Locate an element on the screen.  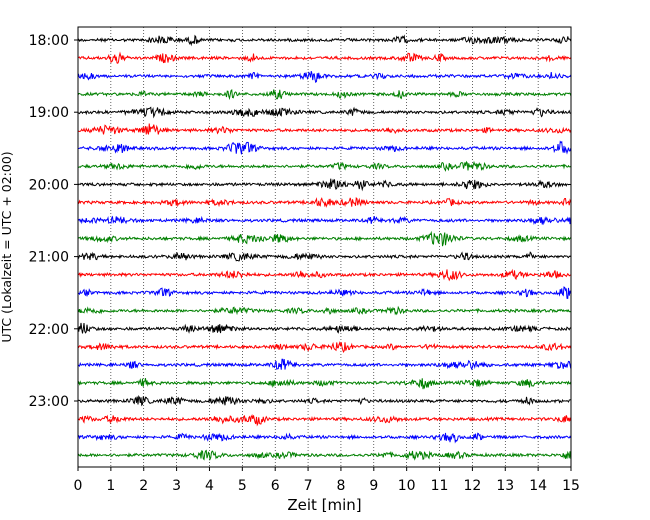
x-tick-label: 3 is located at coordinates (176, 486).